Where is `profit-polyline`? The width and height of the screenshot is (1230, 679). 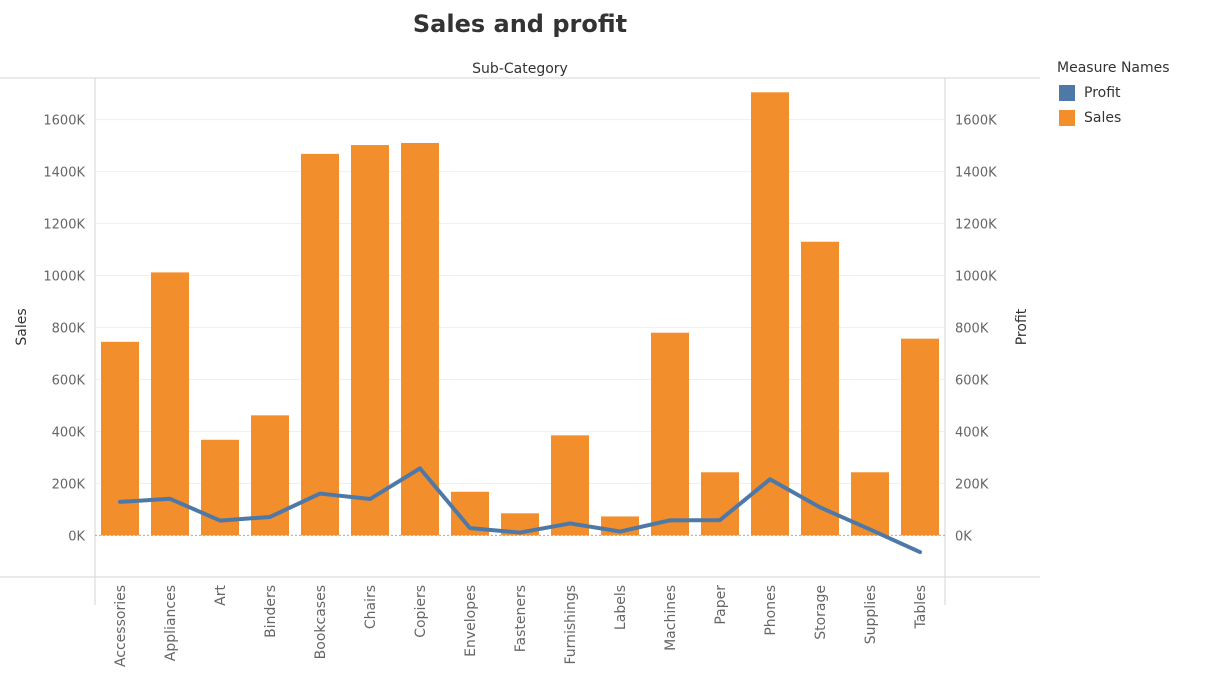 profit-polyline is located at coordinates (520, 510).